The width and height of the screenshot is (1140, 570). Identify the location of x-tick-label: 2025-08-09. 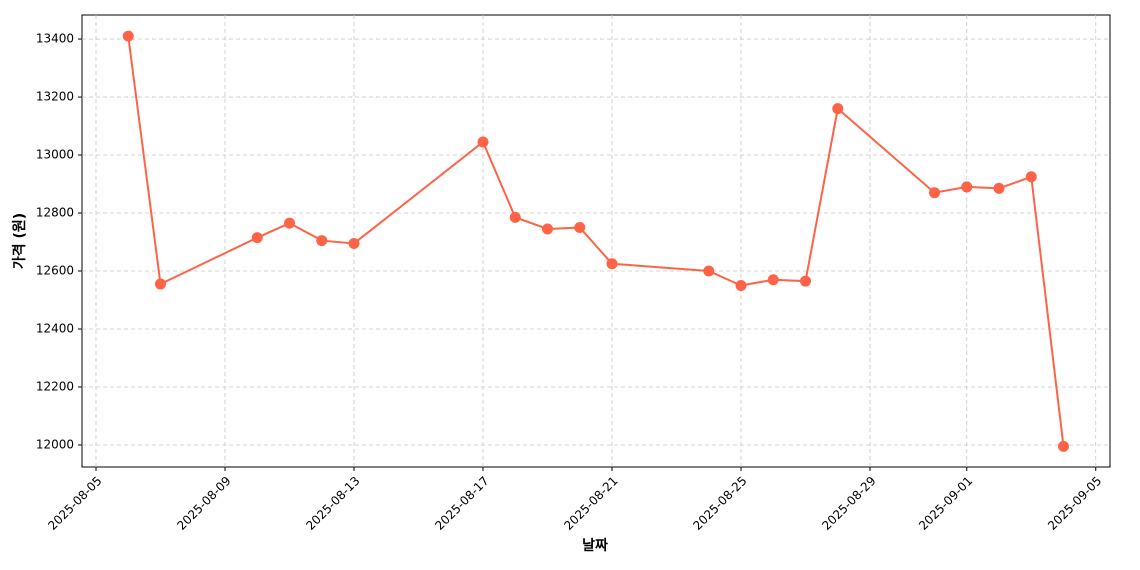
(203, 503).